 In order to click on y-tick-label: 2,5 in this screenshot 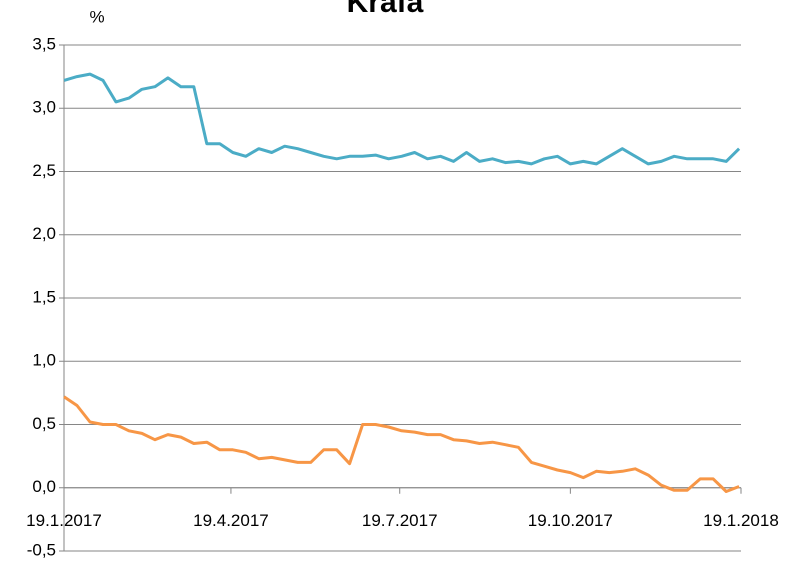, I will do `click(44, 170)`.